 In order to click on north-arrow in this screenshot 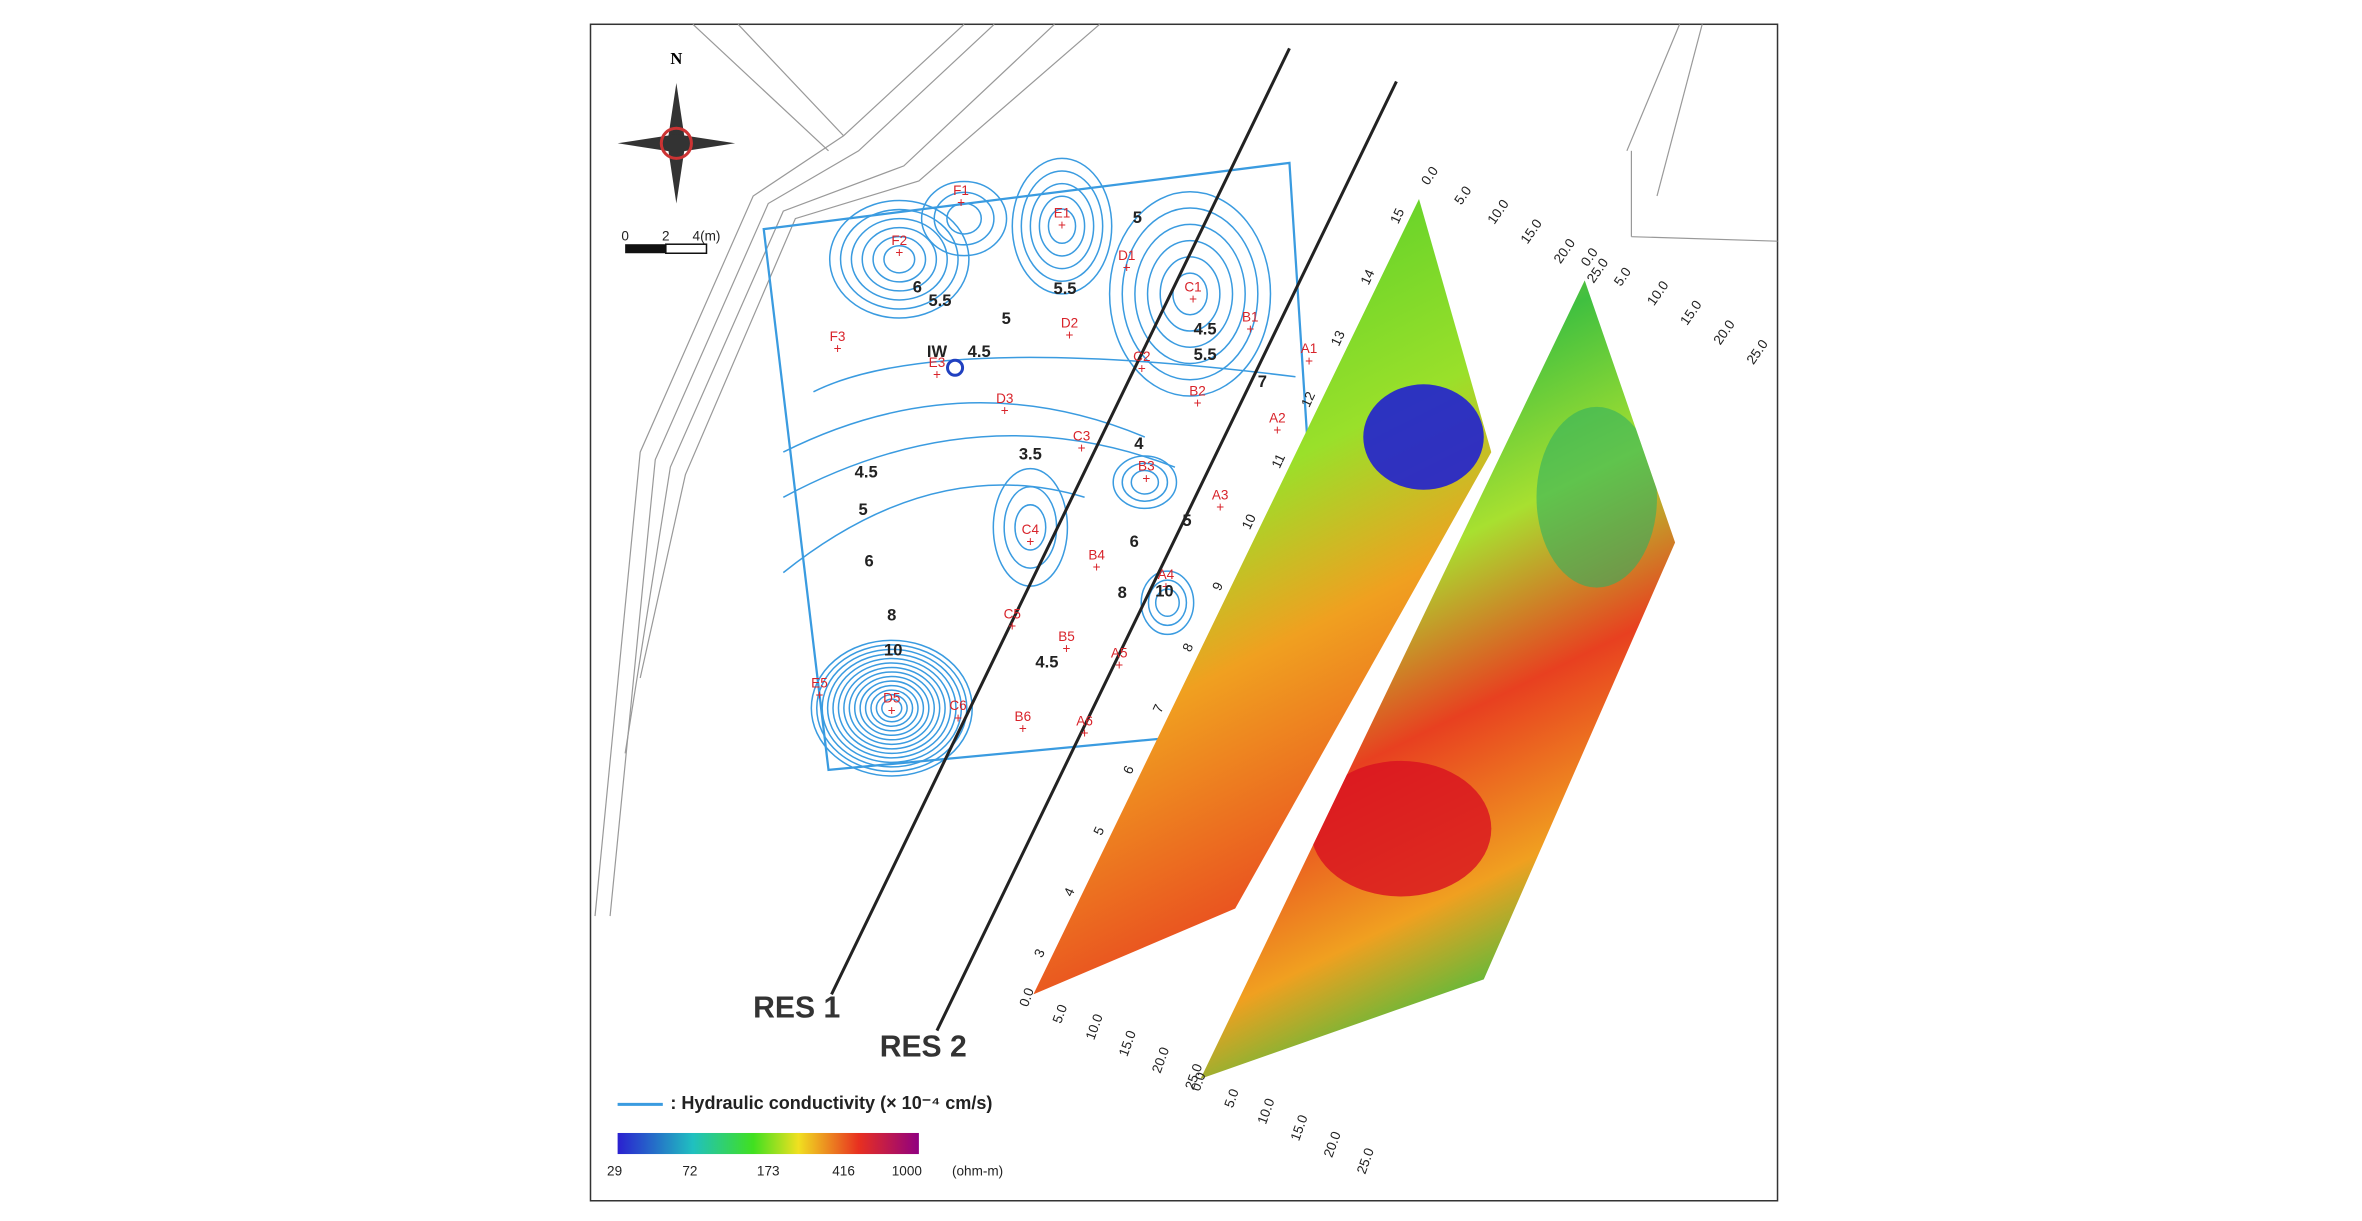, I will do `click(676, 143)`.